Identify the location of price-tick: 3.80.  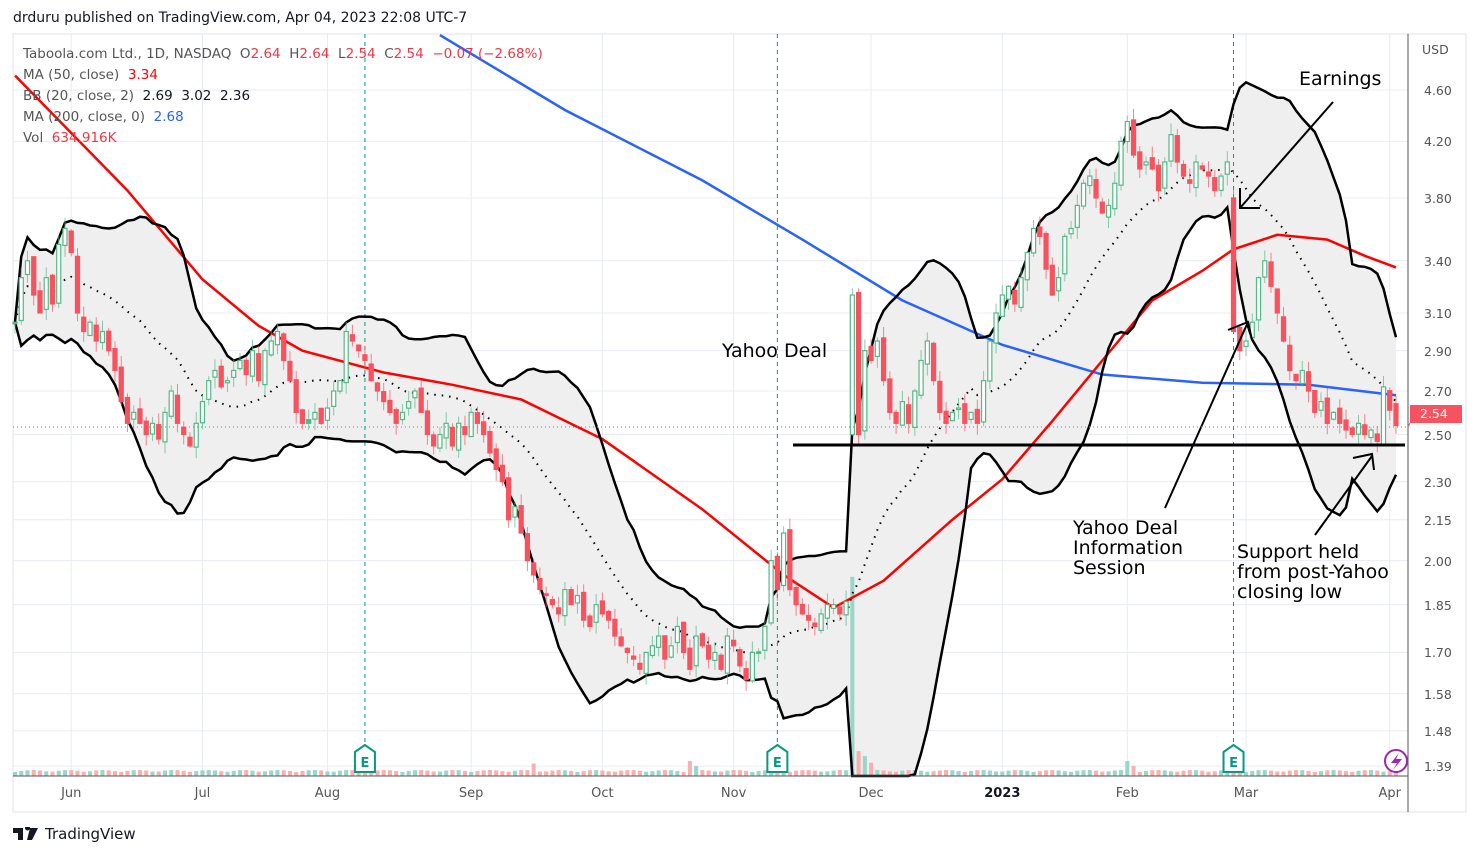
(1438, 198).